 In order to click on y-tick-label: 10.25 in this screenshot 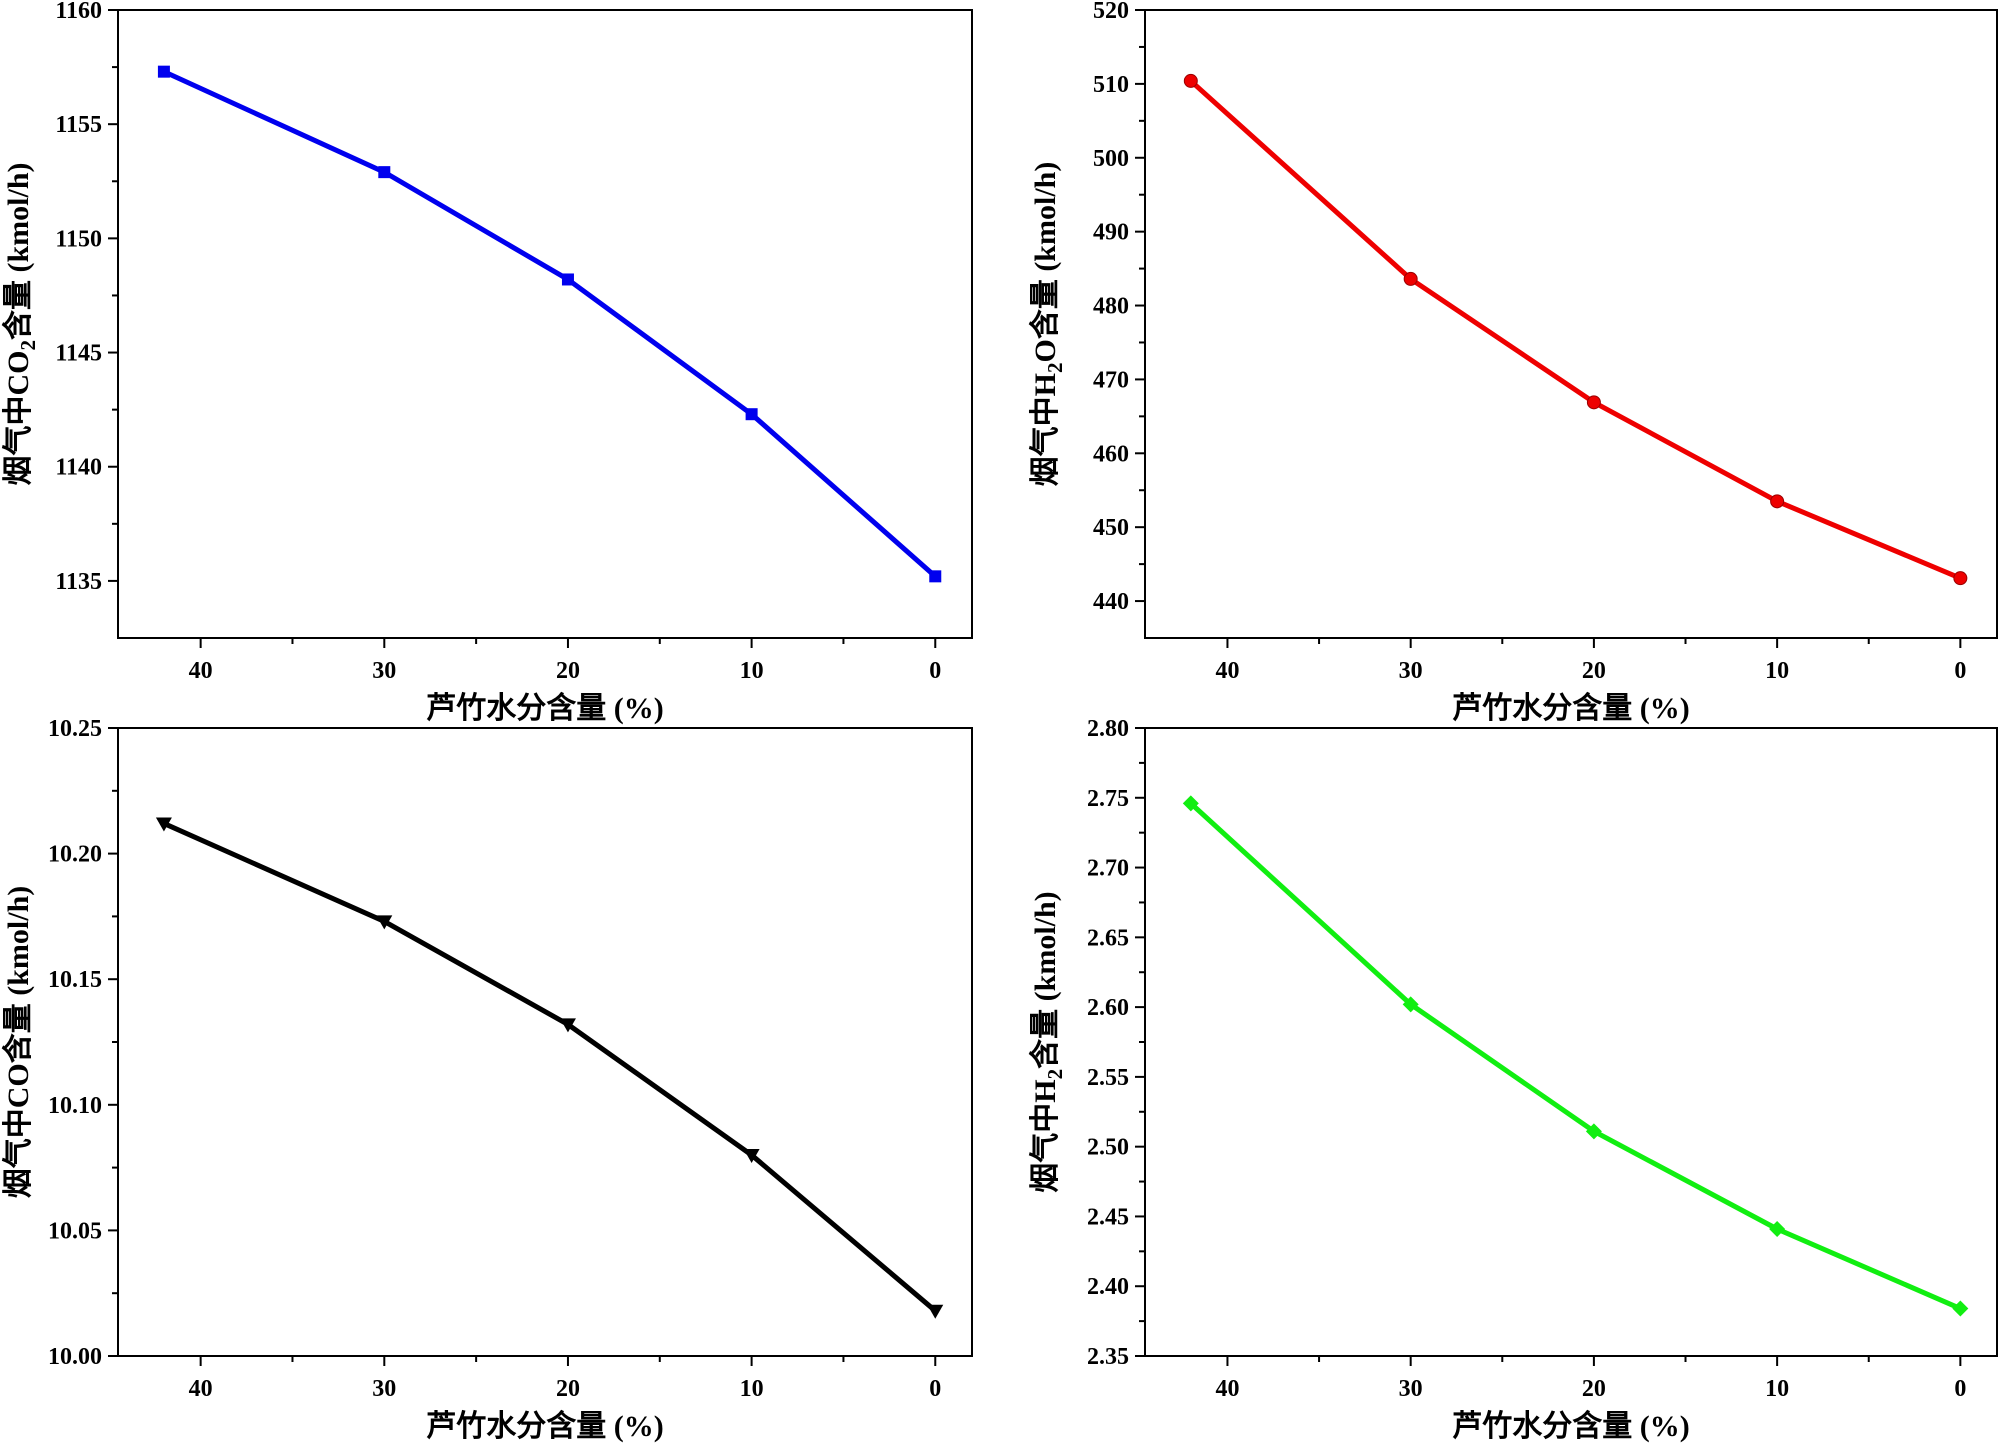, I will do `click(75, 729)`.